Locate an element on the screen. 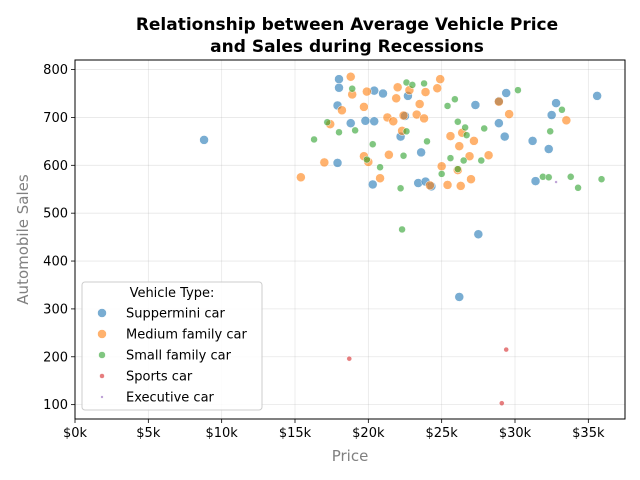  y-tick-label: 400 is located at coordinates (55, 262).